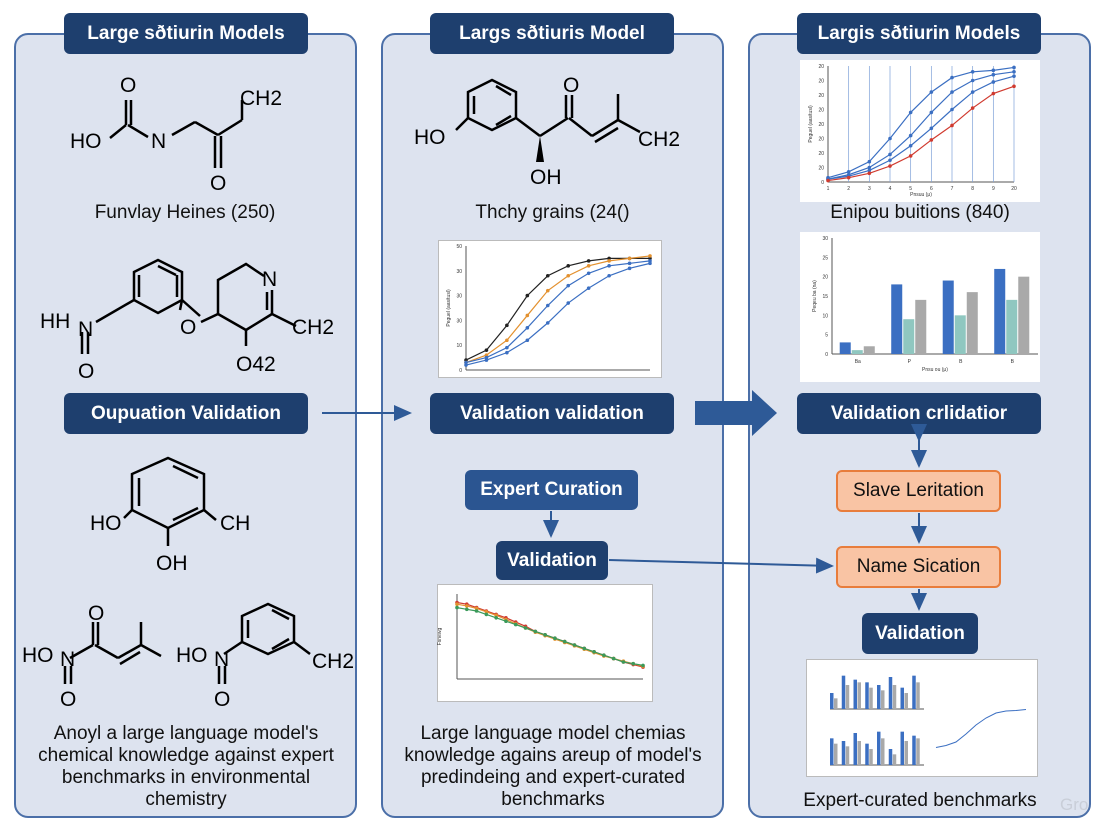  I want to click on y-tick-label: 10, so click(825, 316).